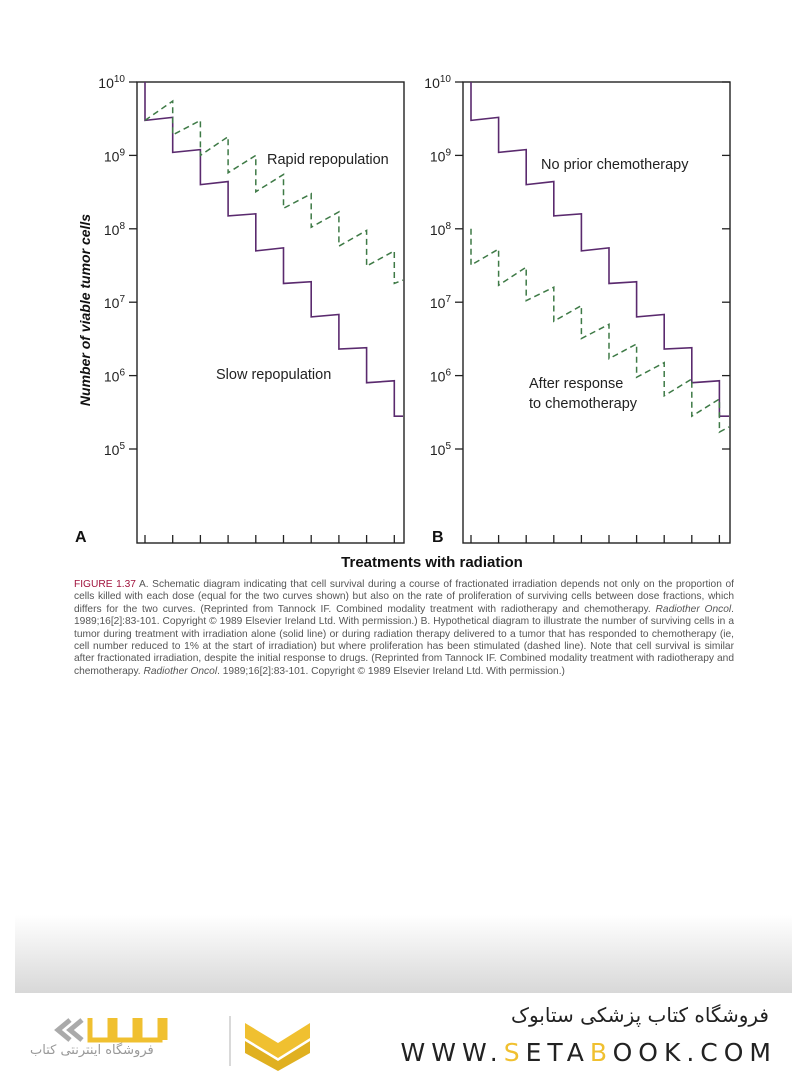 The width and height of the screenshot is (807, 1080). Describe the element at coordinates (92, 1050) in the screenshot. I see `logo-tagline: فروشگاه اینترنتی کتاب` at that location.